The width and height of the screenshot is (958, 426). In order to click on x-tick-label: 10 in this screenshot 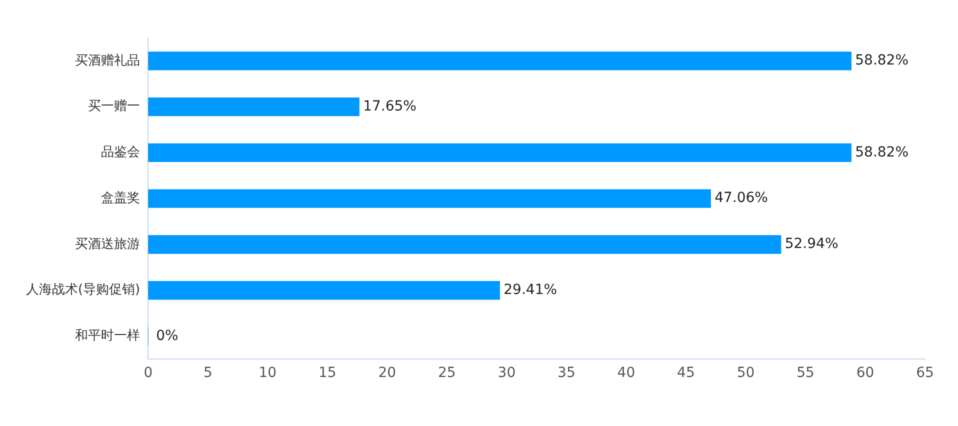, I will do `click(267, 373)`.